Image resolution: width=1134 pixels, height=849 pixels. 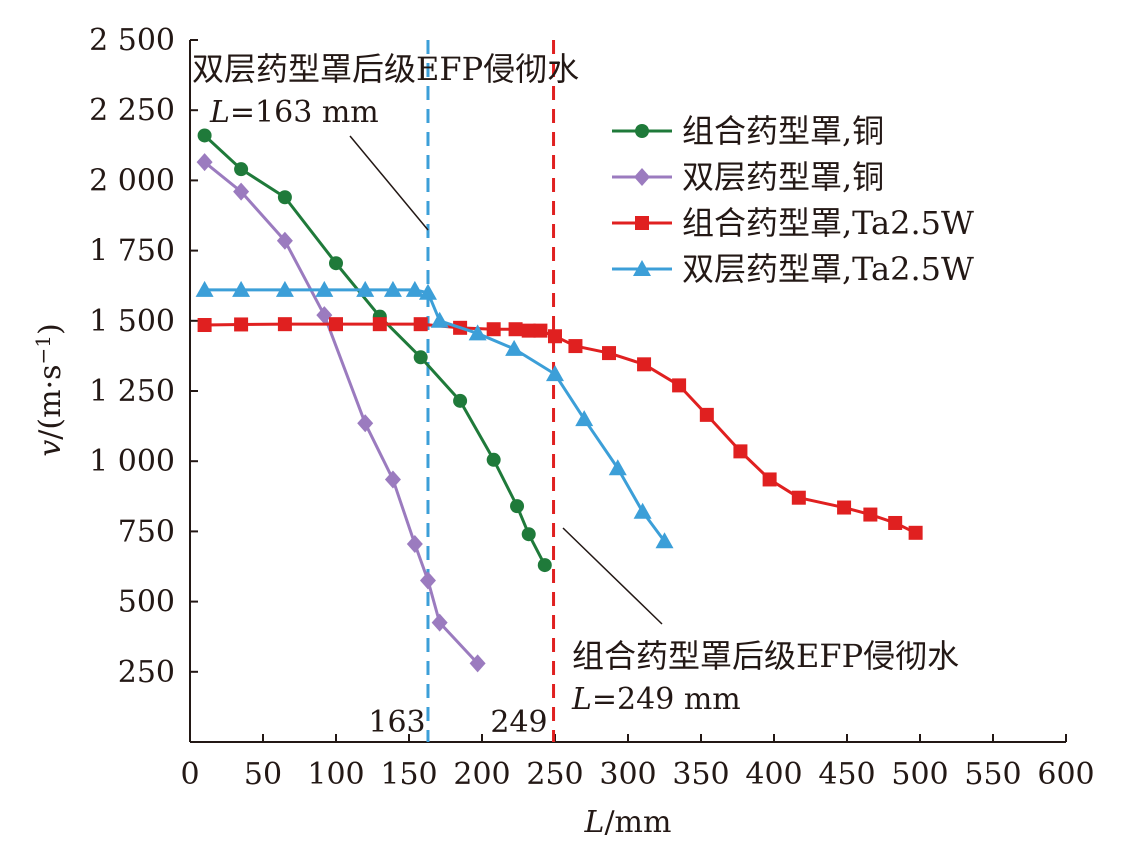 What do you see at coordinates (628, 822) in the screenshot?
I see `x-axis-label: L/mm` at bounding box center [628, 822].